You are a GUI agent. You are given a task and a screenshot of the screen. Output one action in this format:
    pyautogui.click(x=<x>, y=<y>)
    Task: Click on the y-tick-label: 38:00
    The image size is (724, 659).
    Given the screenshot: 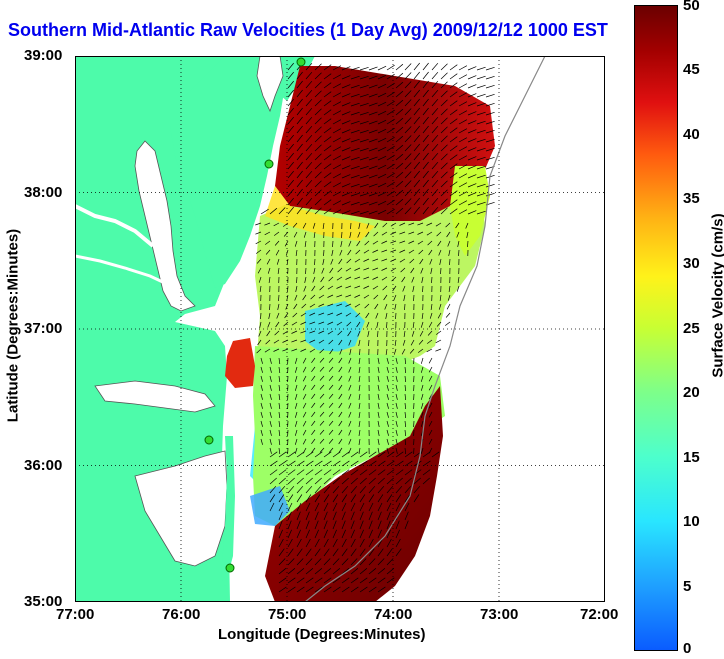 What is the action you would take?
    pyautogui.click(x=43, y=192)
    